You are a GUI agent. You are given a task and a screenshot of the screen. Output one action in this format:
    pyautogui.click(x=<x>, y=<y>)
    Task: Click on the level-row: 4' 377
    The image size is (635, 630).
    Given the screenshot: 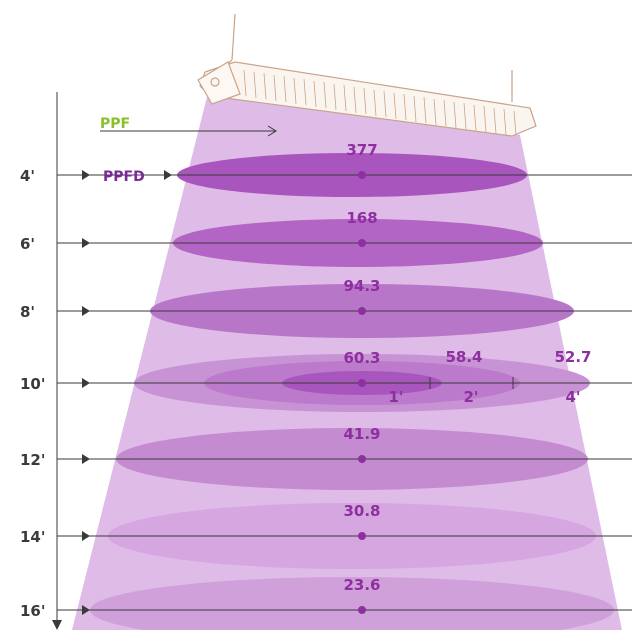 What is the action you would take?
    pyautogui.click(x=326, y=163)
    